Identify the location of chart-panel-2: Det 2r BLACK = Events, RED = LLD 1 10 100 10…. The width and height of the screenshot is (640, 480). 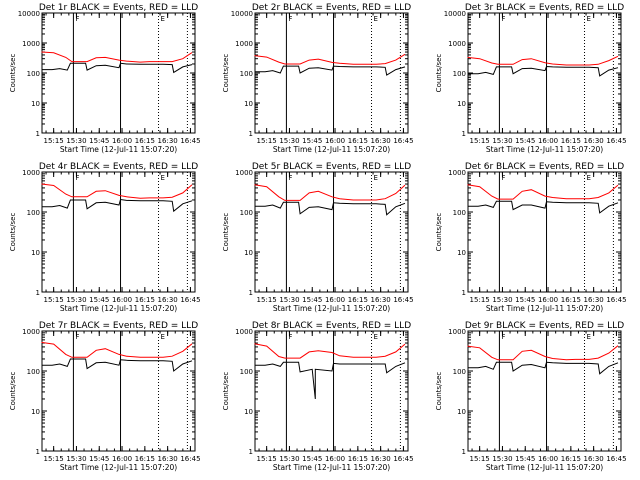
(318, 78).